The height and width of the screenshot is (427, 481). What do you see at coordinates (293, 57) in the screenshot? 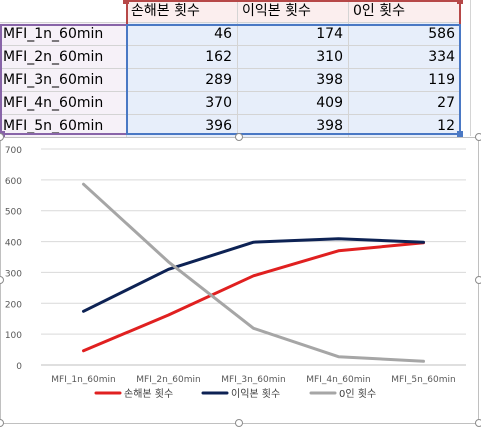
I see `cell-r2-profit: 310` at bounding box center [293, 57].